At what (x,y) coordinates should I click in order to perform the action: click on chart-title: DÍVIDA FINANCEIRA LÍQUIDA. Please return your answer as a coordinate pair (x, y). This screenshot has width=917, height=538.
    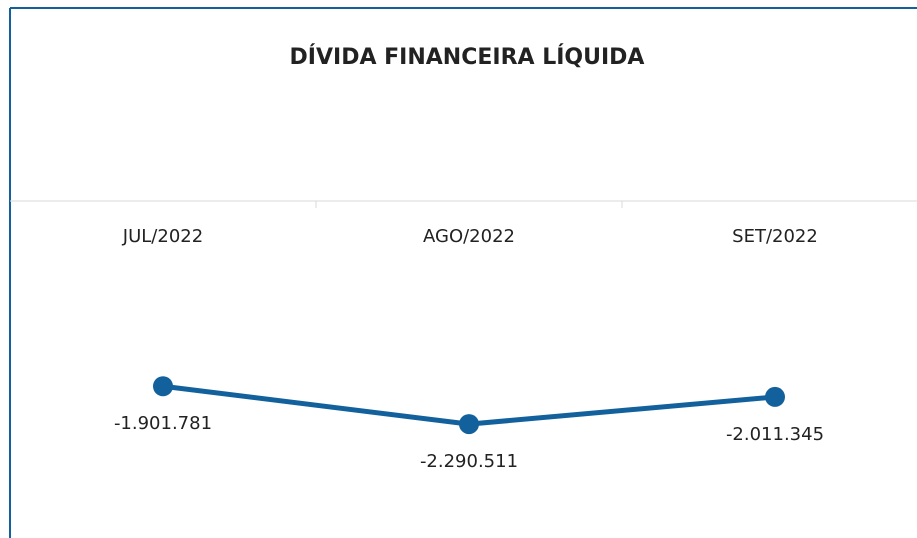
    Looking at the image, I should click on (467, 57).